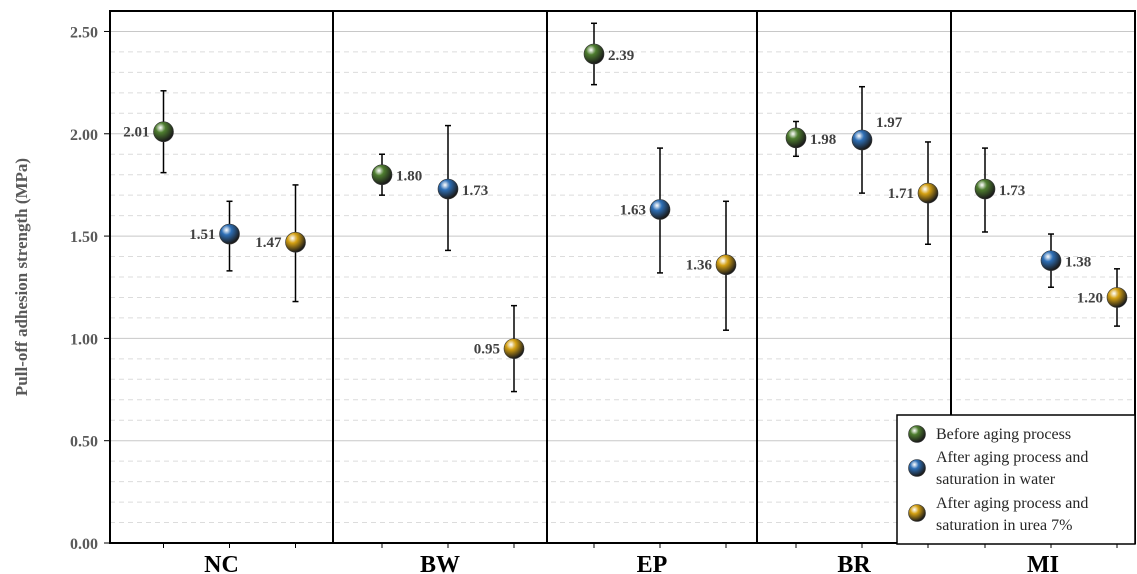 This screenshot has height=574, width=1137. What do you see at coordinates (487, 350) in the screenshot?
I see `data-label-bw-s3: 0.95` at bounding box center [487, 350].